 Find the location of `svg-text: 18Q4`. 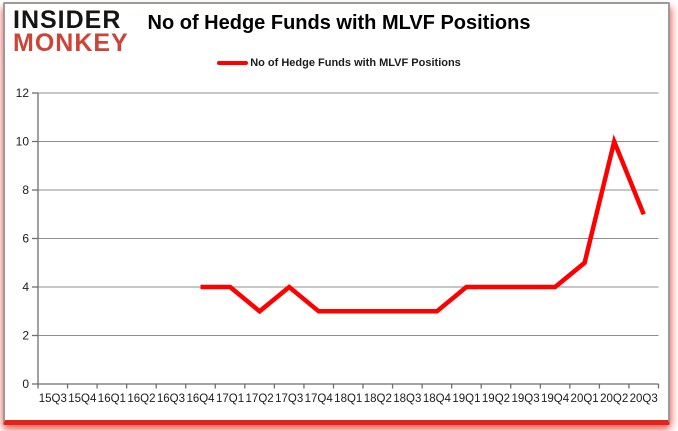

svg-text: 18Q4 is located at coordinates (437, 399).